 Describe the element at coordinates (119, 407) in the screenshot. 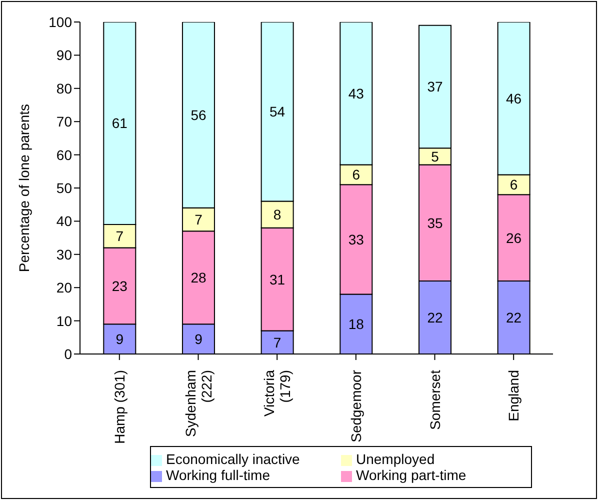

I see `x-tick-label: Hamp (301)` at that location.